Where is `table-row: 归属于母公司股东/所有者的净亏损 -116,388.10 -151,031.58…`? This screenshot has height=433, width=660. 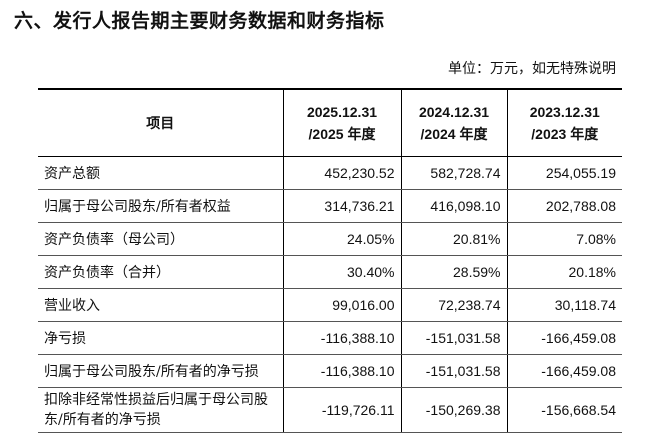 table-row: 归属于母公司股东/所有者的净亏损 -116,388.10 -151,031.58… is located at coordinates (330, 371).